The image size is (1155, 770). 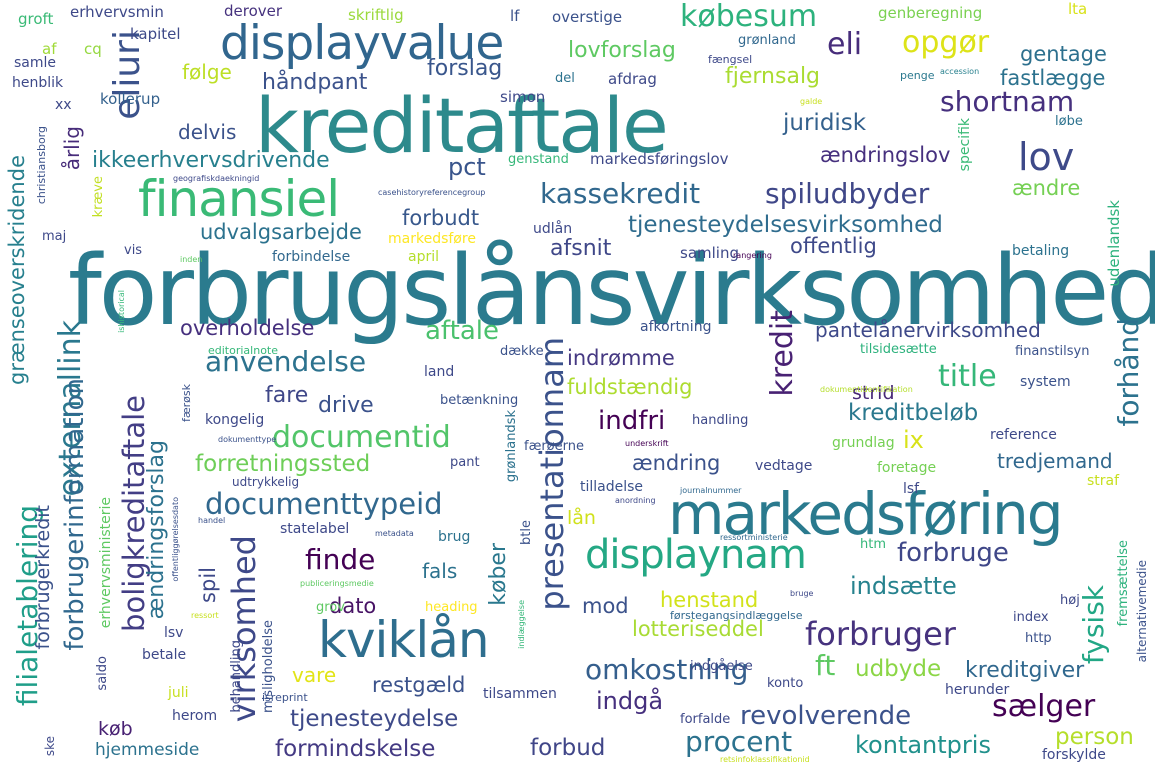 I want to click on word-straf: straf, so click(x=1103, y=481).